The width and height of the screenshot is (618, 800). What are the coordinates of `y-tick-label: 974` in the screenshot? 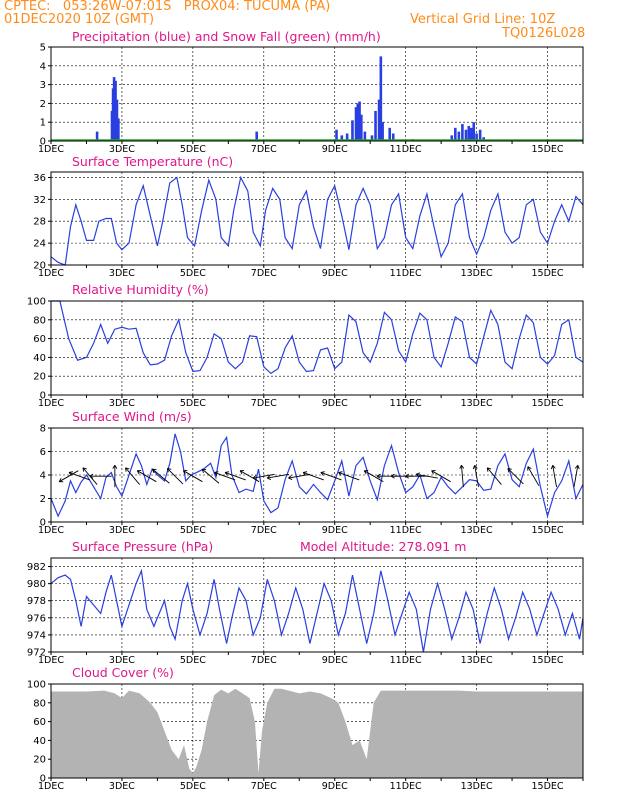 It's located at (36, 635).